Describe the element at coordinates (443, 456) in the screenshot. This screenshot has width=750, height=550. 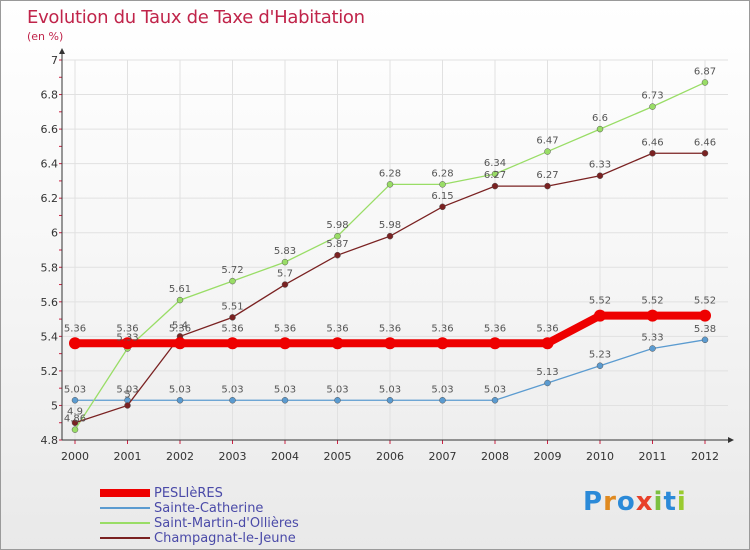
I see `x-tick-label: 2007` at that location.